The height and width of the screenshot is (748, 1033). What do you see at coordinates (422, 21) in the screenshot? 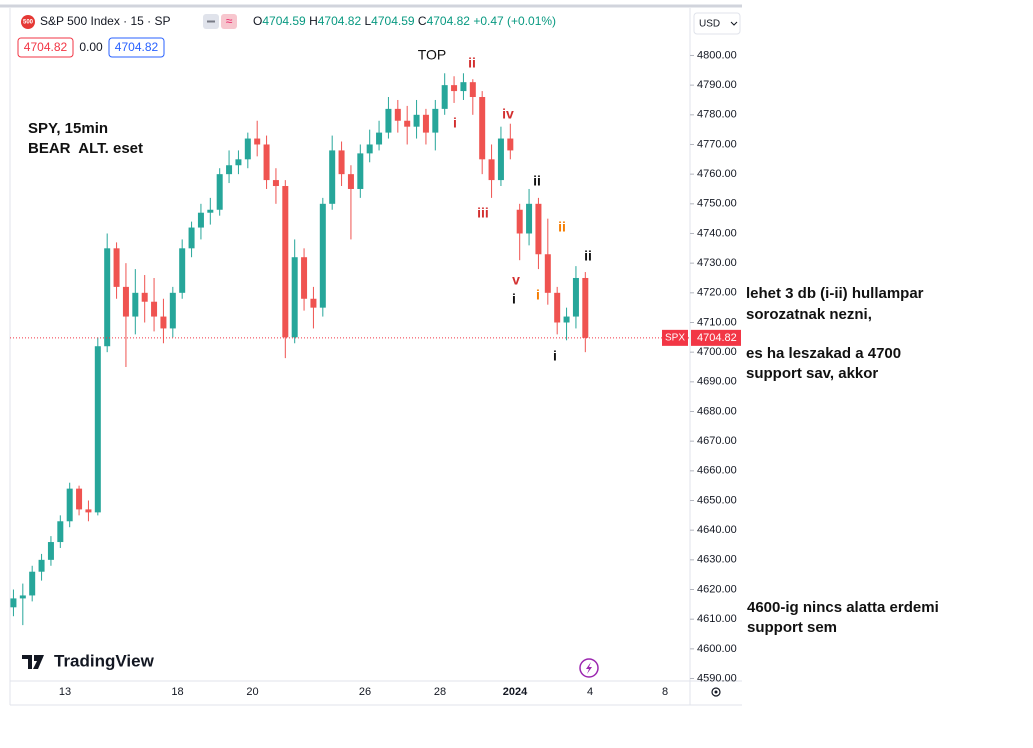
I see `ohlc-key: C` at bounding box center [422, 21].